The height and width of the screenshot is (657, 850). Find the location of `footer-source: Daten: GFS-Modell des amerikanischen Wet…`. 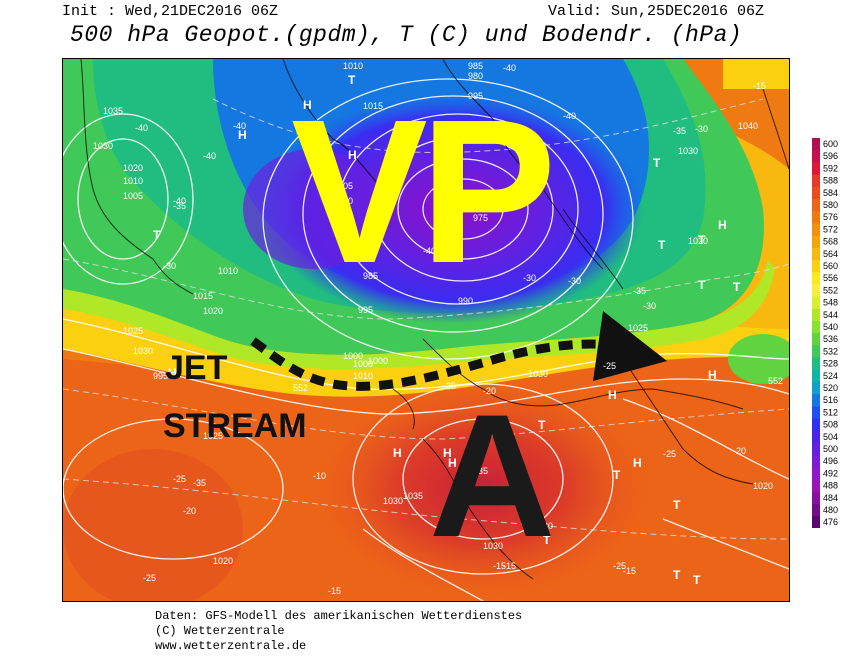

footer-source: Daten: GFS-Modell des amerikanischen Wet… is located at coordinates (339, 616).